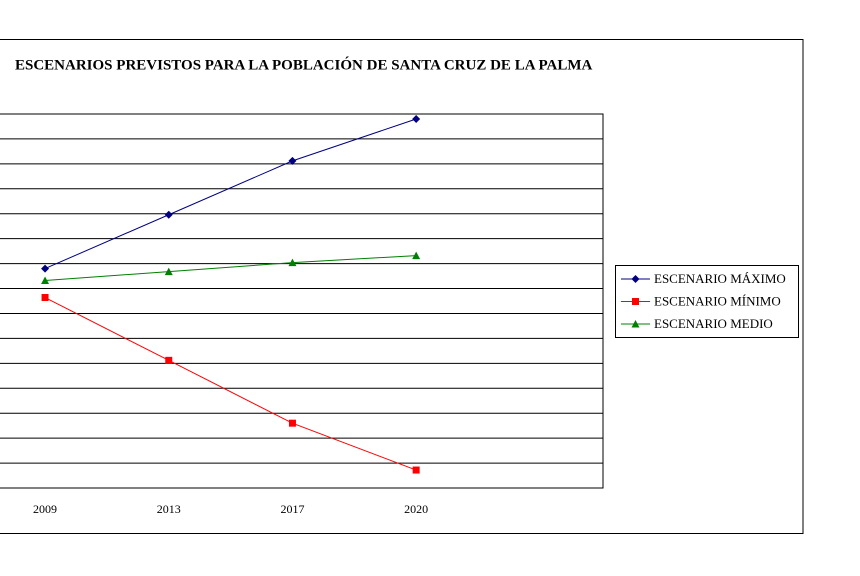 This screenshot has height=576, width=860. What do you see at coordinates (45, 509) in the screenshot?
I see `x-tick-label: 2009` at bounding box center [45, 509].